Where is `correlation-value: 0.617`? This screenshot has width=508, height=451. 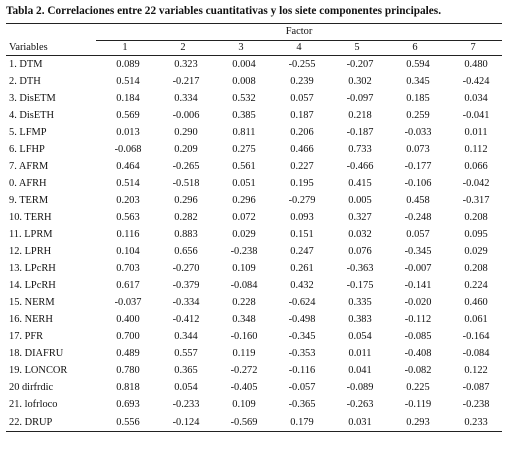
correlation-value: 0.617 is located at coordinates (128, 286).